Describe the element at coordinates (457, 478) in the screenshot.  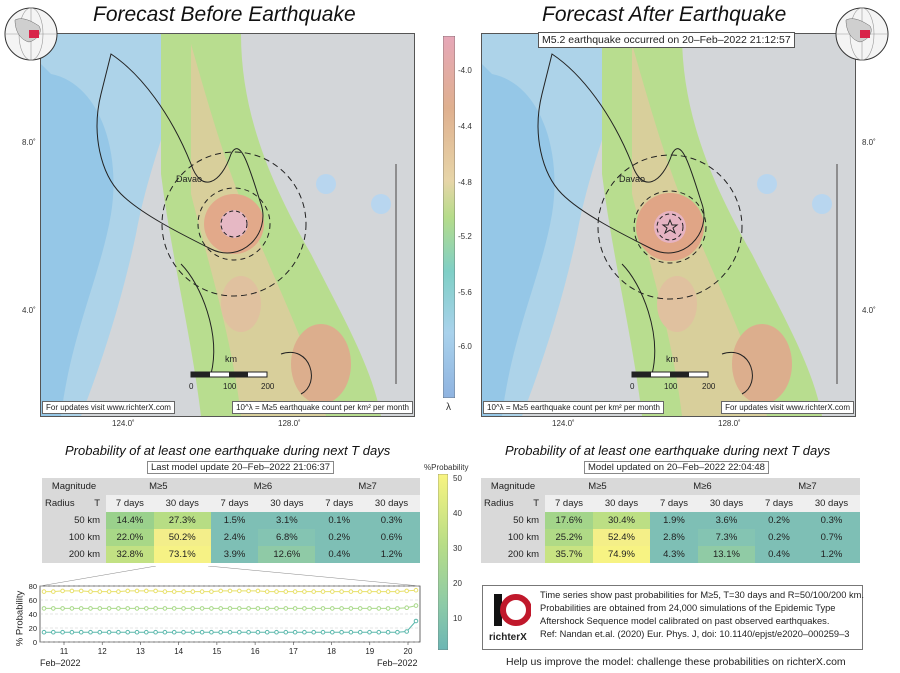
I see `prob-tick-50: 50` at that location.